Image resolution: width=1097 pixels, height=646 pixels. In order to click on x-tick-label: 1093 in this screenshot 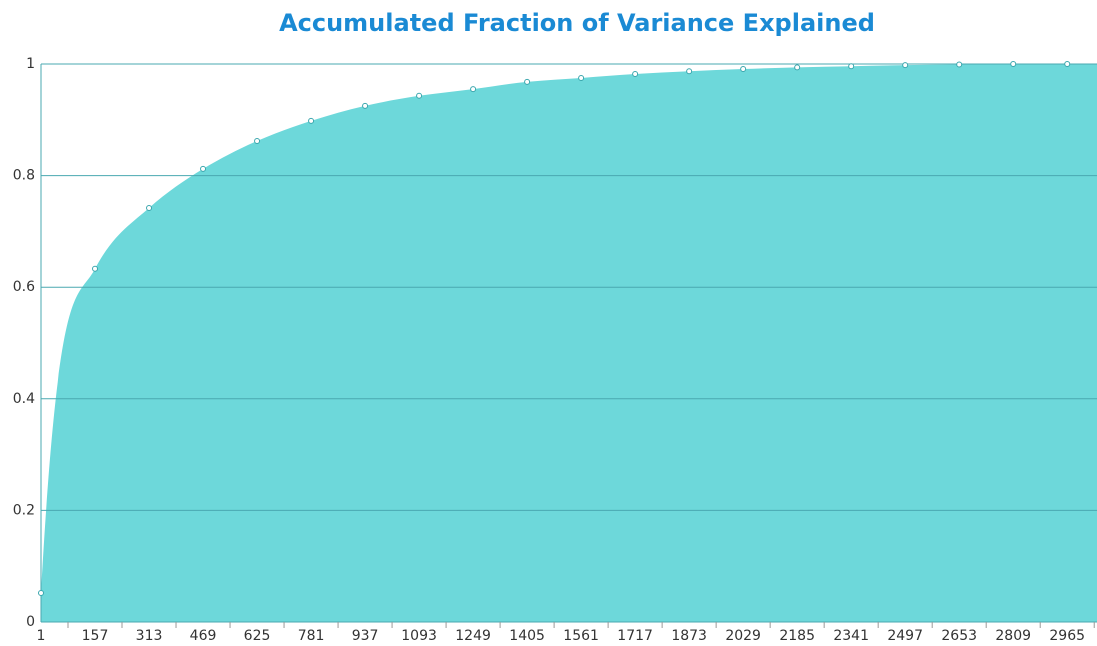, I will do `click(419, 636)`.